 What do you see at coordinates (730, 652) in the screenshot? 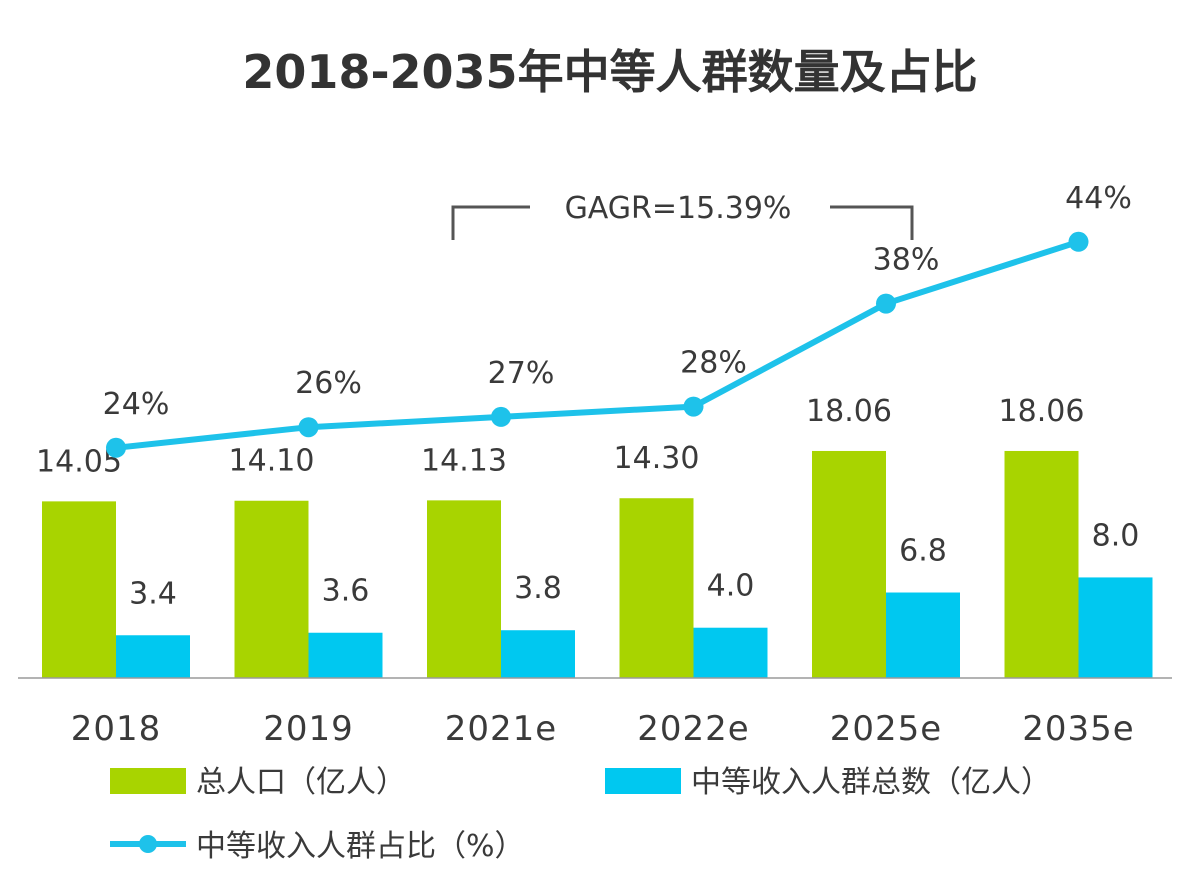
I see `bar-middle-income-2022e` at bounding box center [730, 652].